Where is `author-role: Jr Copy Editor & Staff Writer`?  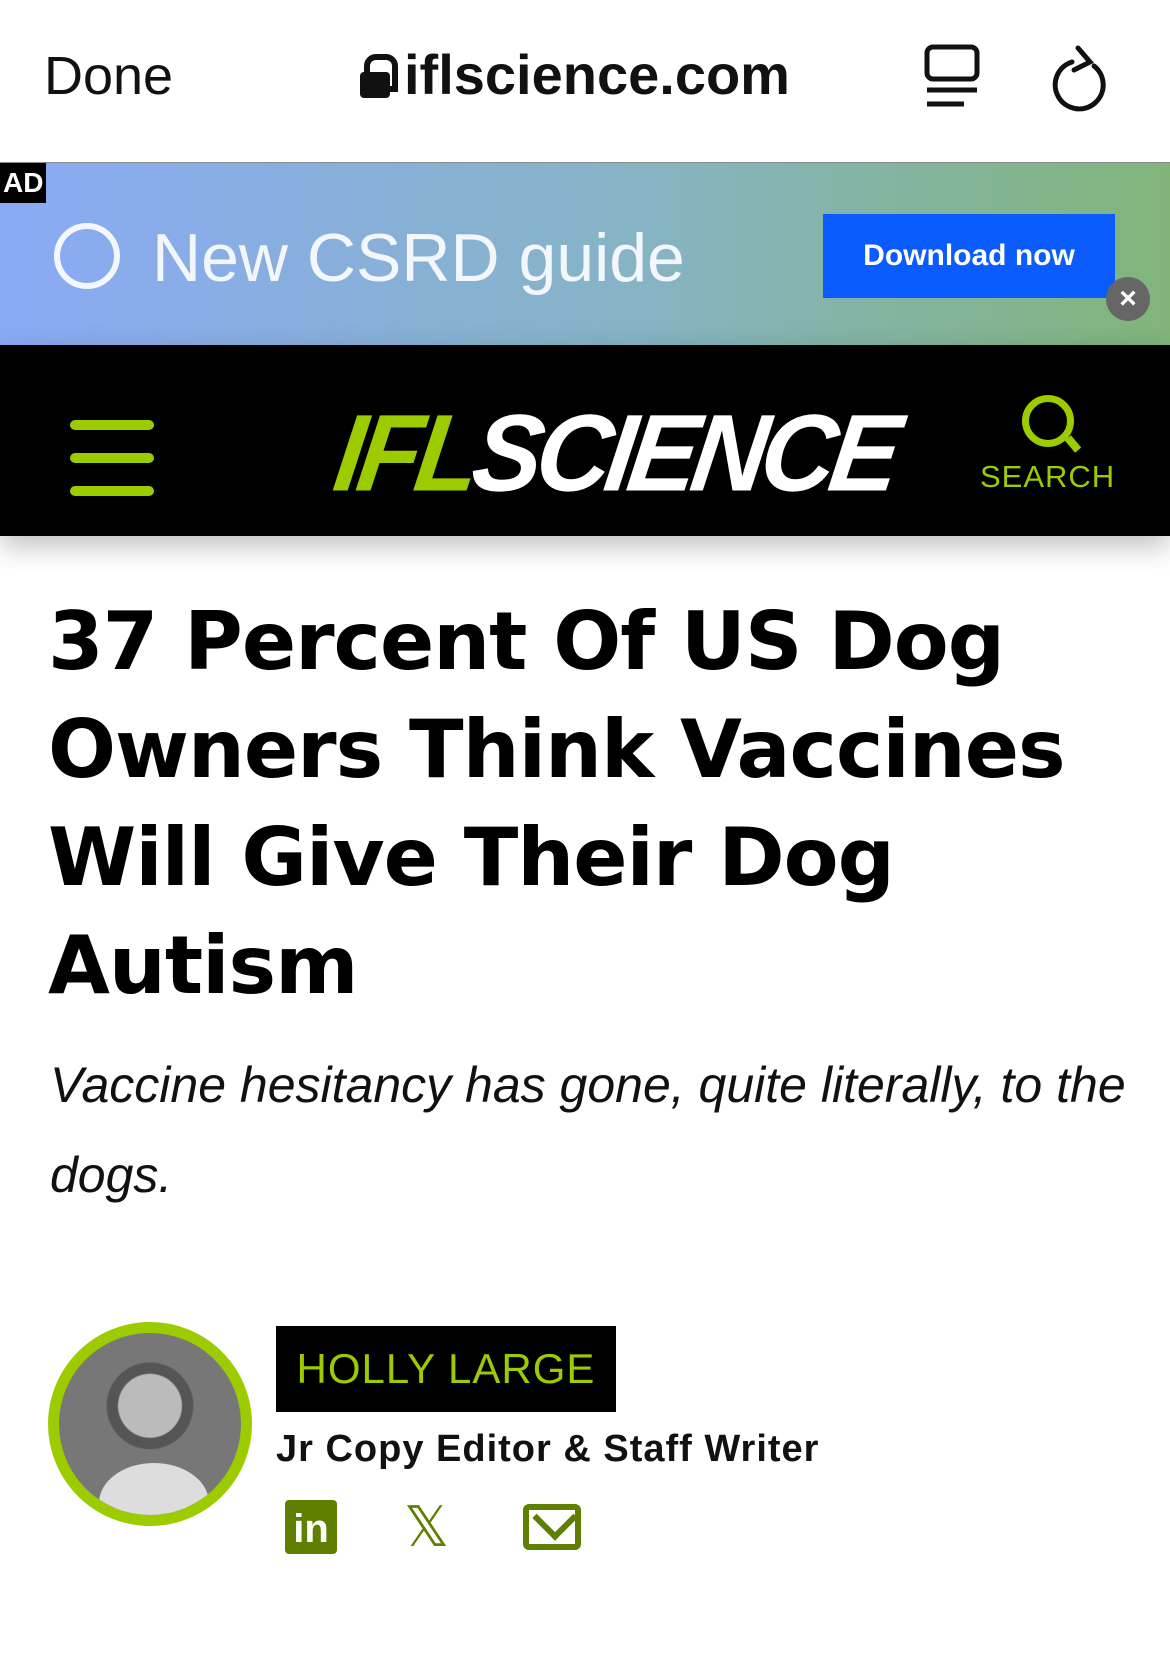 author-role: Jr Copy Editor & Staff Writer is located at coordinates (548, 1449).